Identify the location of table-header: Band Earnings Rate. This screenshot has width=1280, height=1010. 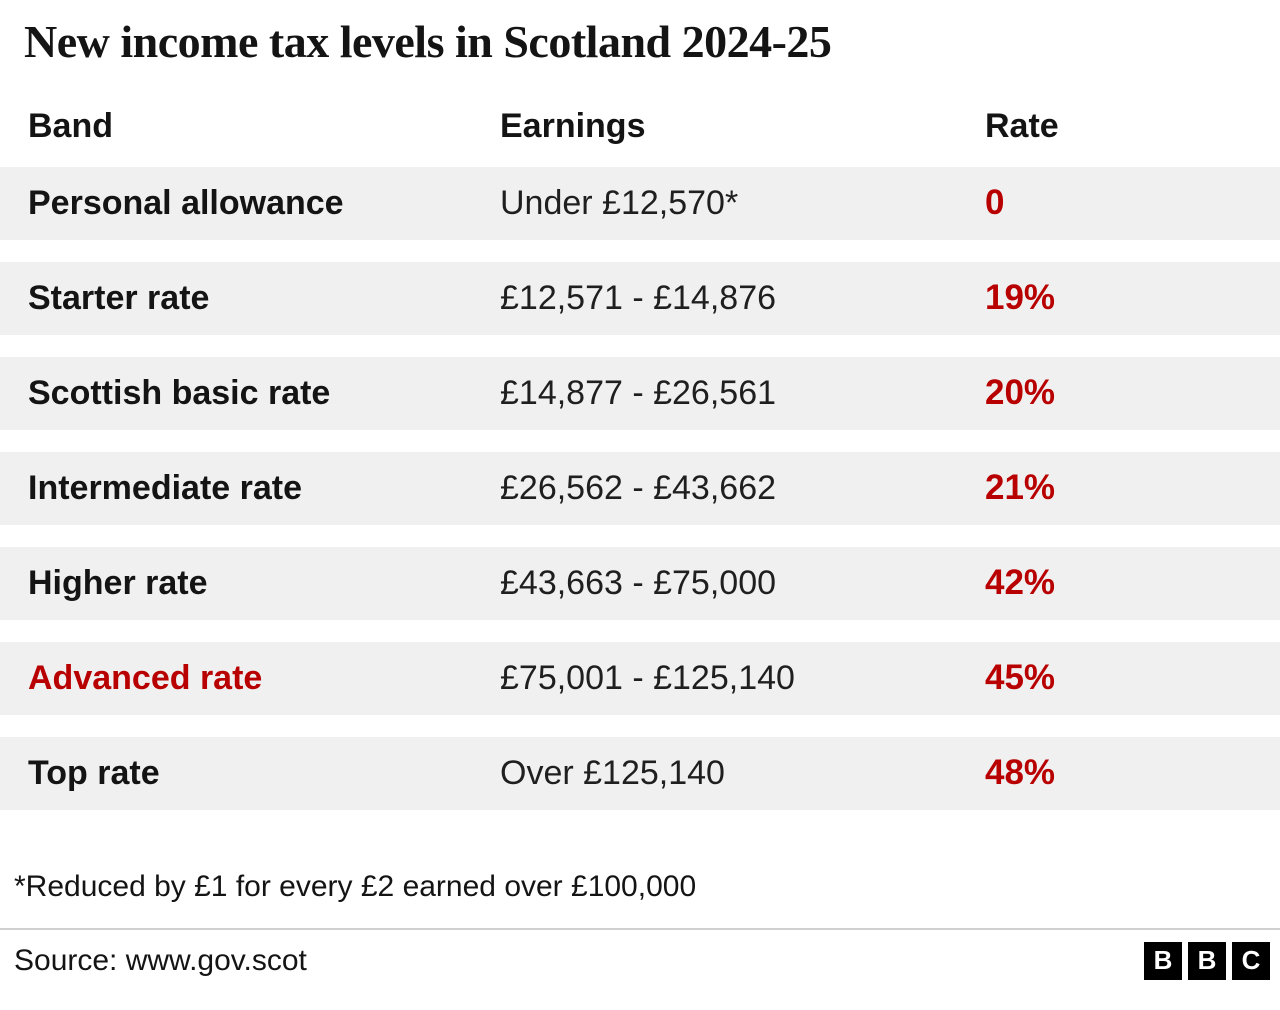
(640, 127).